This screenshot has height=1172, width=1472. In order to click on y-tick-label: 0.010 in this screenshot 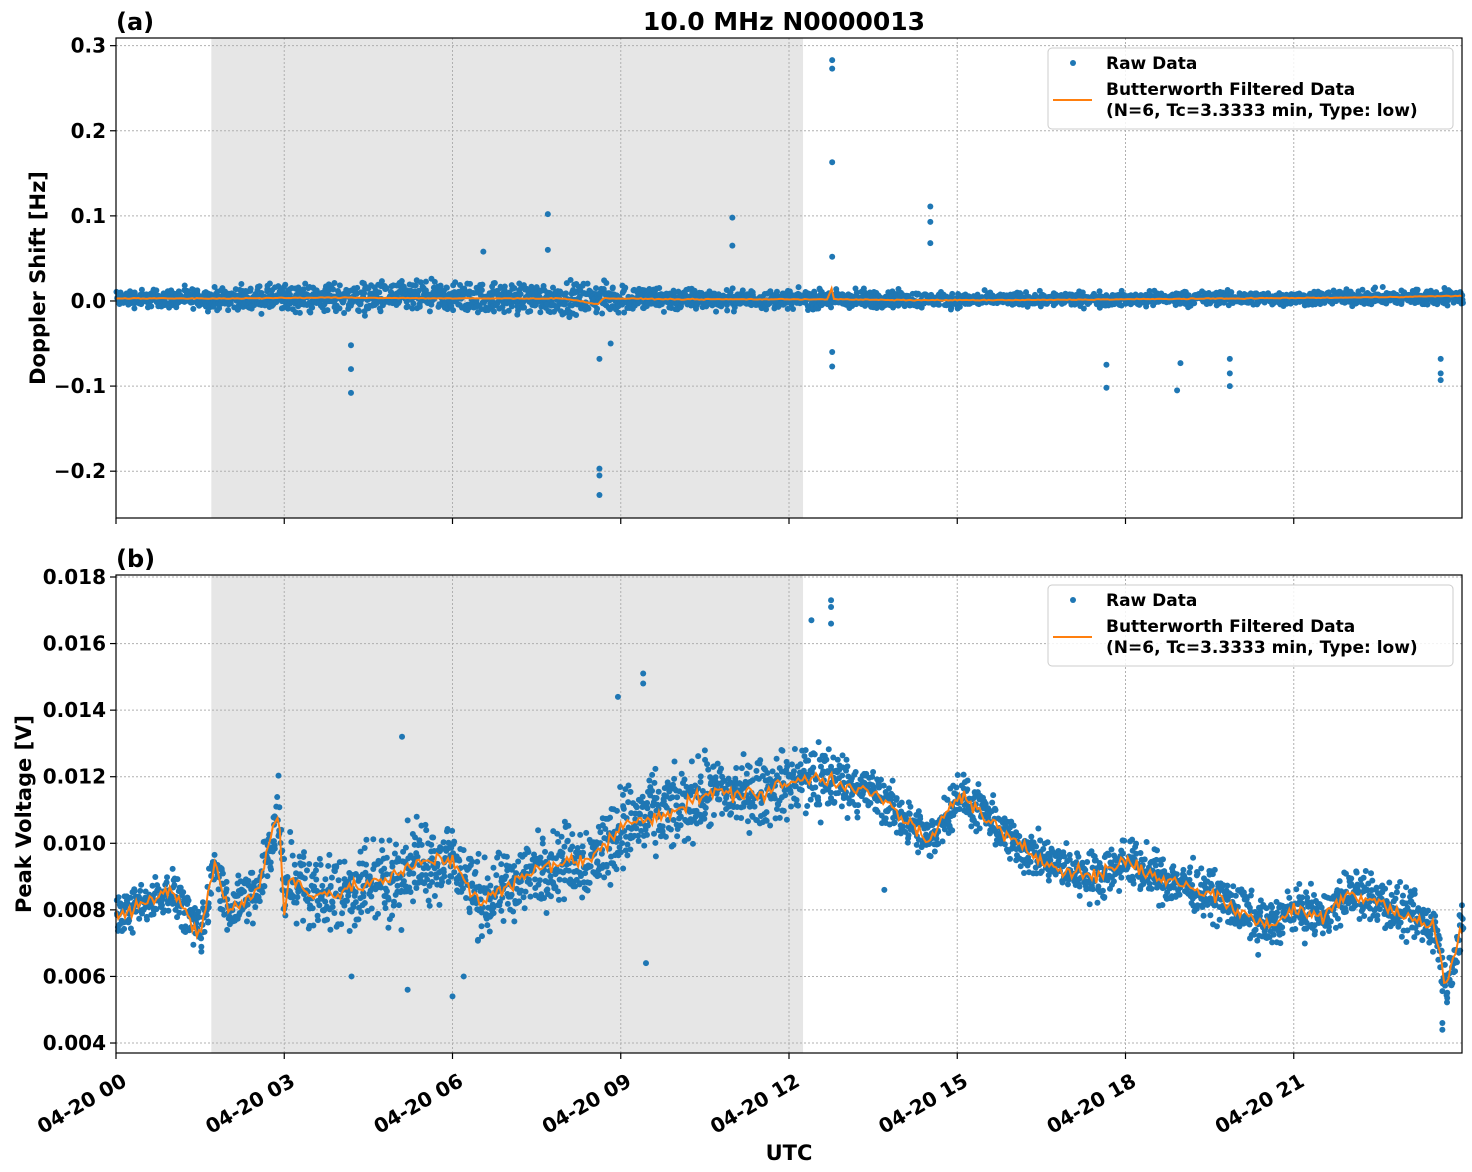, I will do `click(74, 843)`.